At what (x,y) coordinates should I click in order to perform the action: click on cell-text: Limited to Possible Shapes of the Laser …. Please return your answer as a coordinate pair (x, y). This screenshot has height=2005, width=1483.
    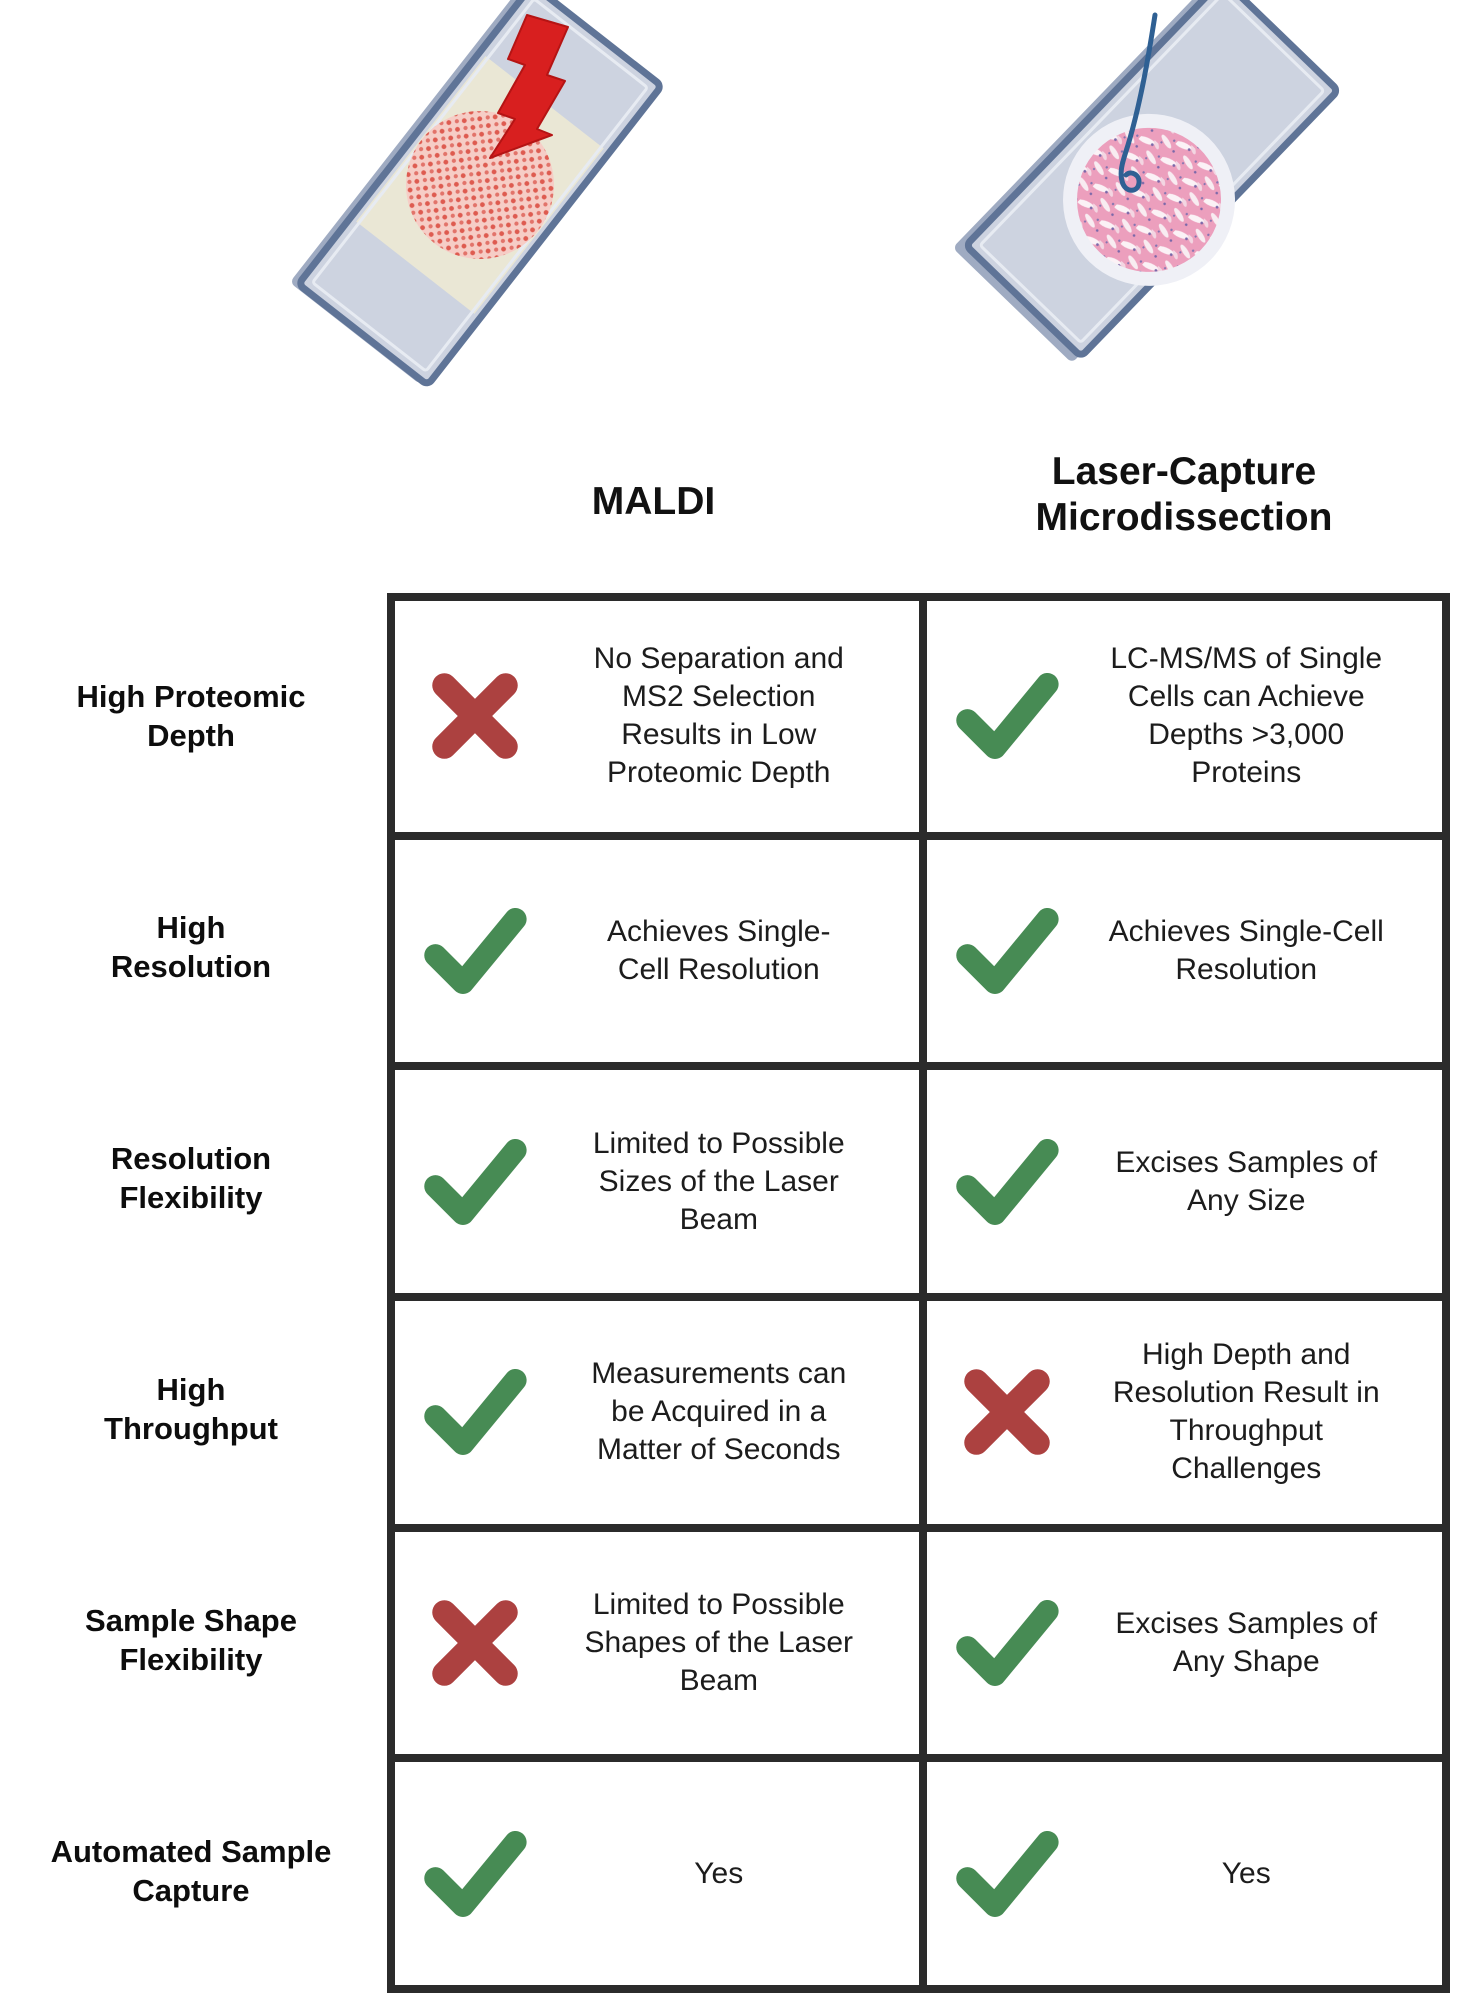
    Looking at the image, I should click on (719, 1642).